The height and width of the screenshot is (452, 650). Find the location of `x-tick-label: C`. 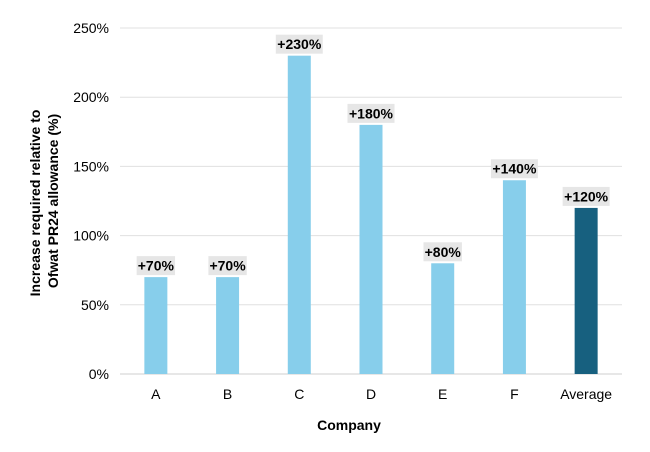

x-tick-label: C is located at coordinates (299, 394).